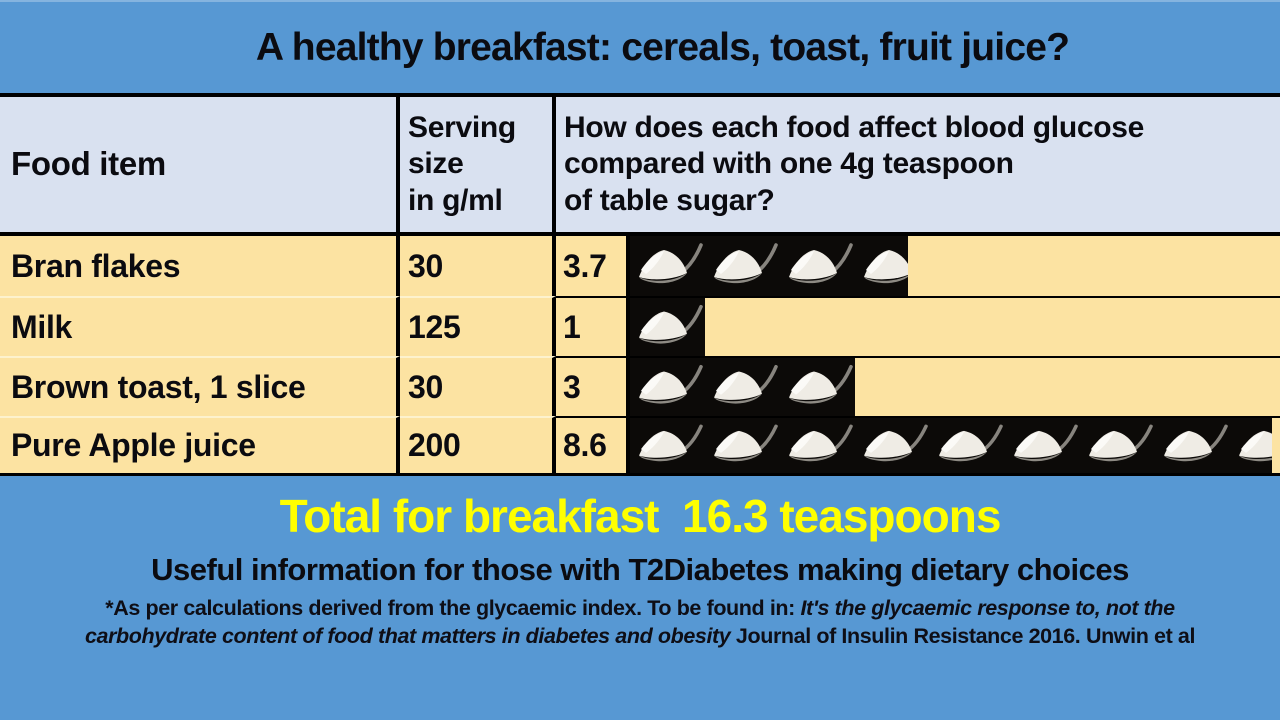  I want to click on footnote-italic-1: It's the glycaemic response to, not the, so click(987, 608).